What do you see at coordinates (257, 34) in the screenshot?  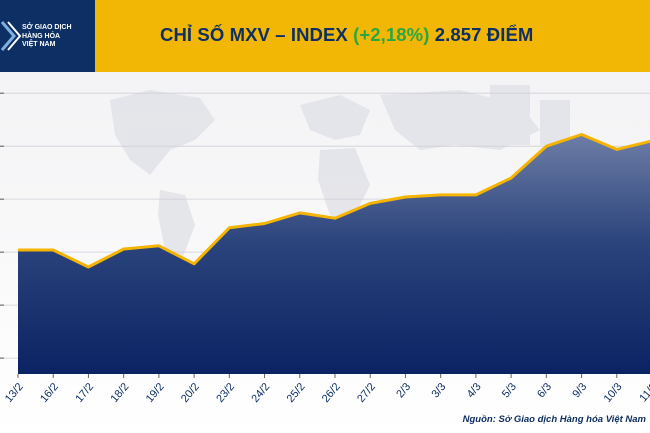 I see `title-prefix: CHỈ SỐ MXV – INDEX` at bounding box center [257, 34].